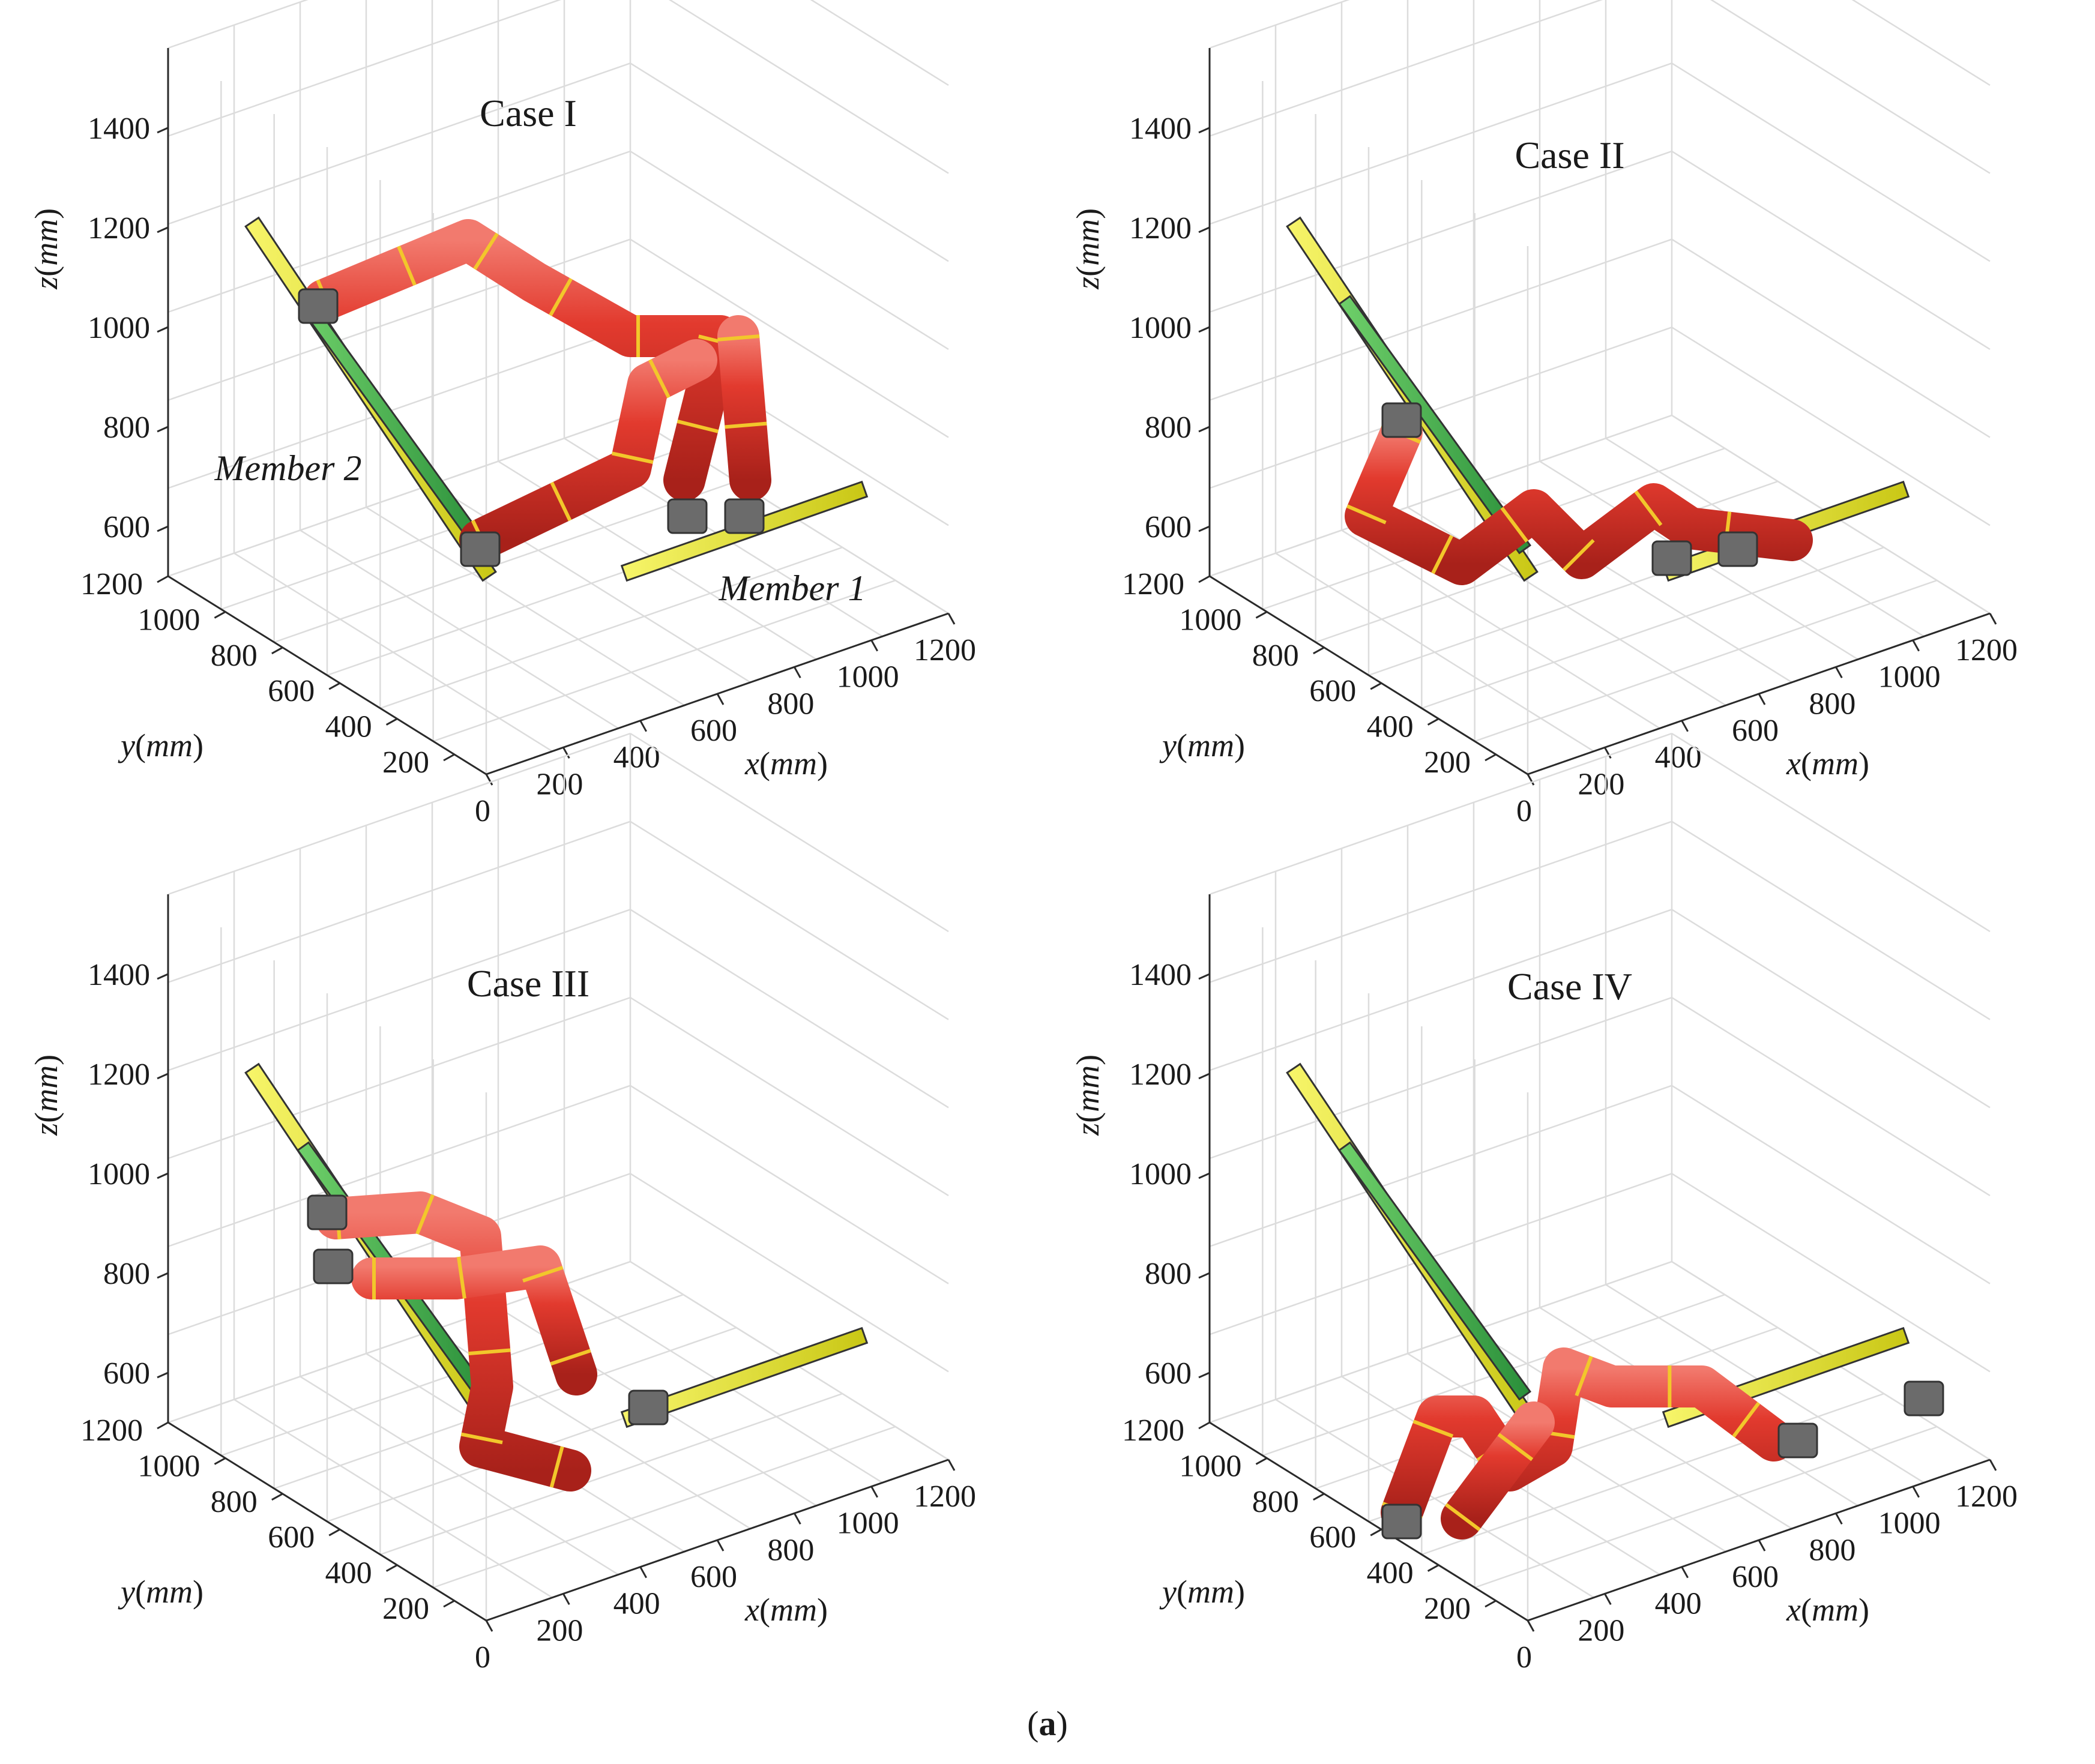 The width and height of the screenshot is (2095, 1764). I want to click on annotation-member-2: Member 2, so click(288, 468).